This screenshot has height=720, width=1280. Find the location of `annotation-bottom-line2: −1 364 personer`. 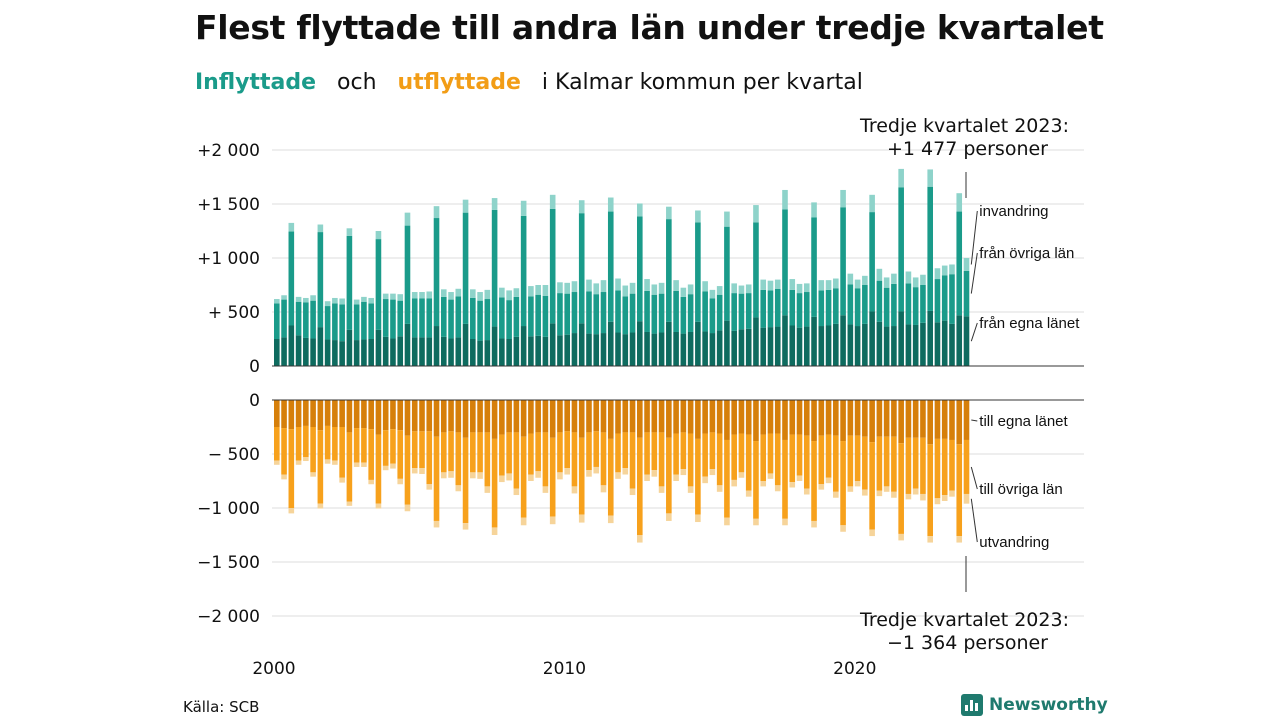

annotation-bottom-line2: −1 364 personer is located at coordinates (967, 643).